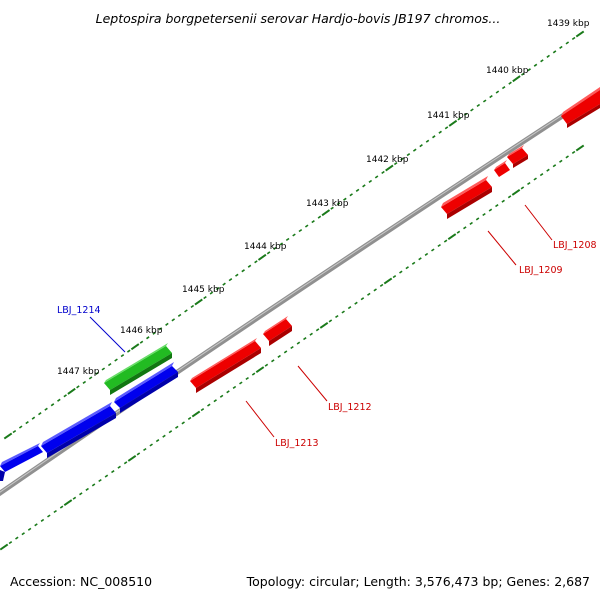 The image size is (600, 600). I want to click on tick-label-1441: 1441 kbp, so click(448, 116).